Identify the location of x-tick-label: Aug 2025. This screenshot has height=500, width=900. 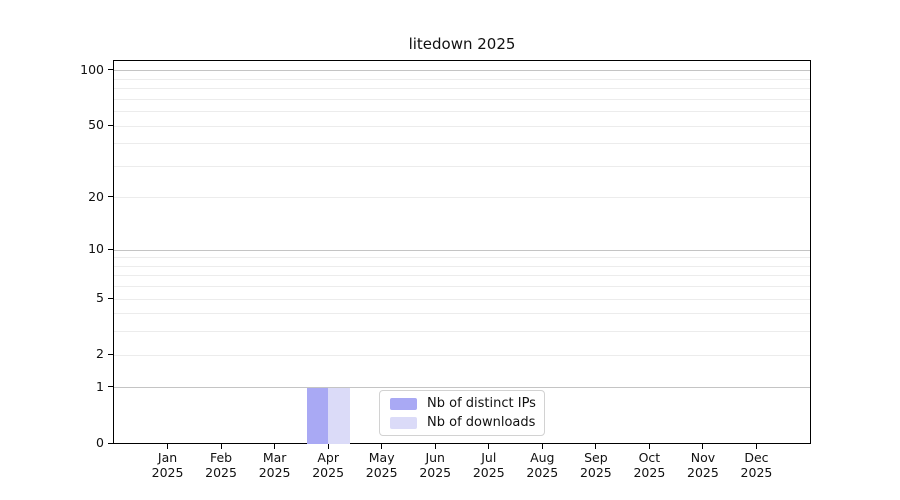
(542, 465).